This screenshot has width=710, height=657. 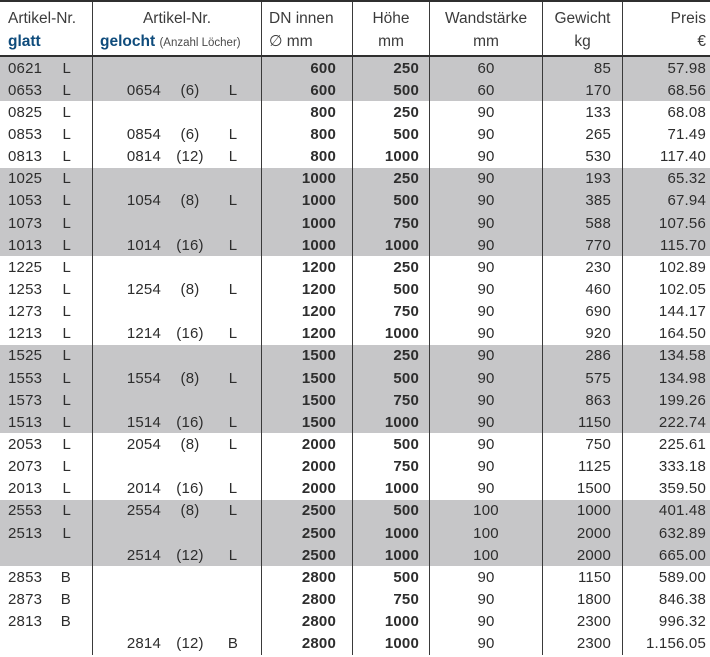 What do you see at coordinates (143, 489) in the screenshot?
I see `artikel-gelocht-nr: 2014` at bounding box center [143, 489].